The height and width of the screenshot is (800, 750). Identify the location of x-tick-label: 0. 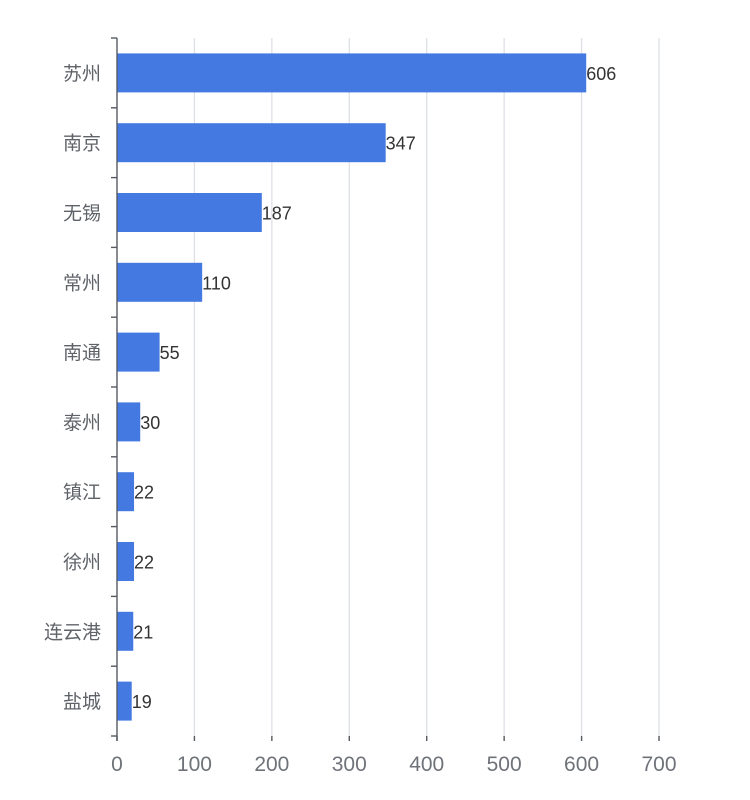
(117, 764).